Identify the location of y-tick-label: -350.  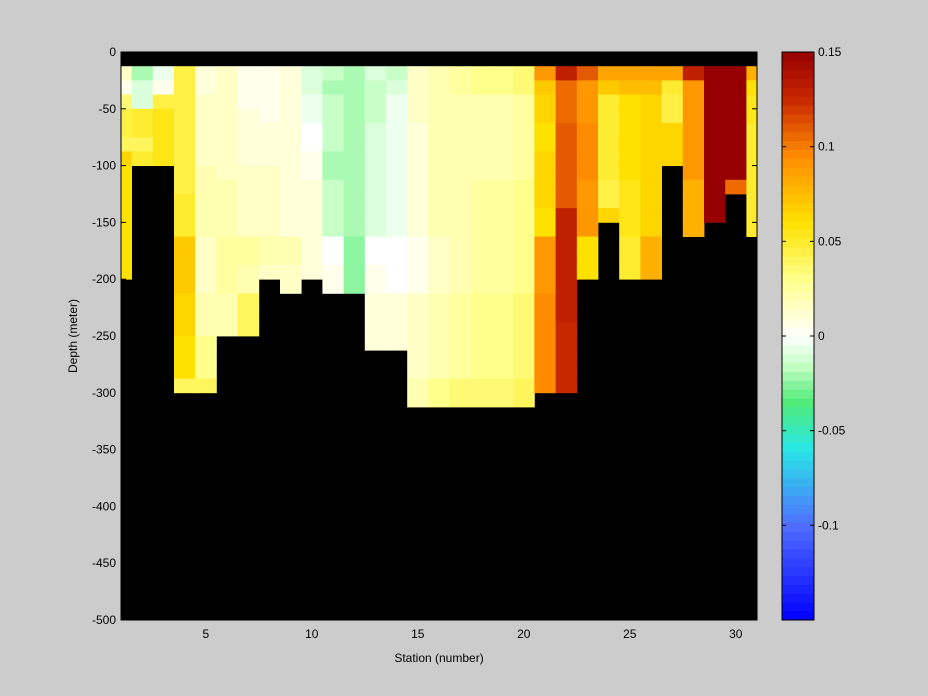
(104, 450).